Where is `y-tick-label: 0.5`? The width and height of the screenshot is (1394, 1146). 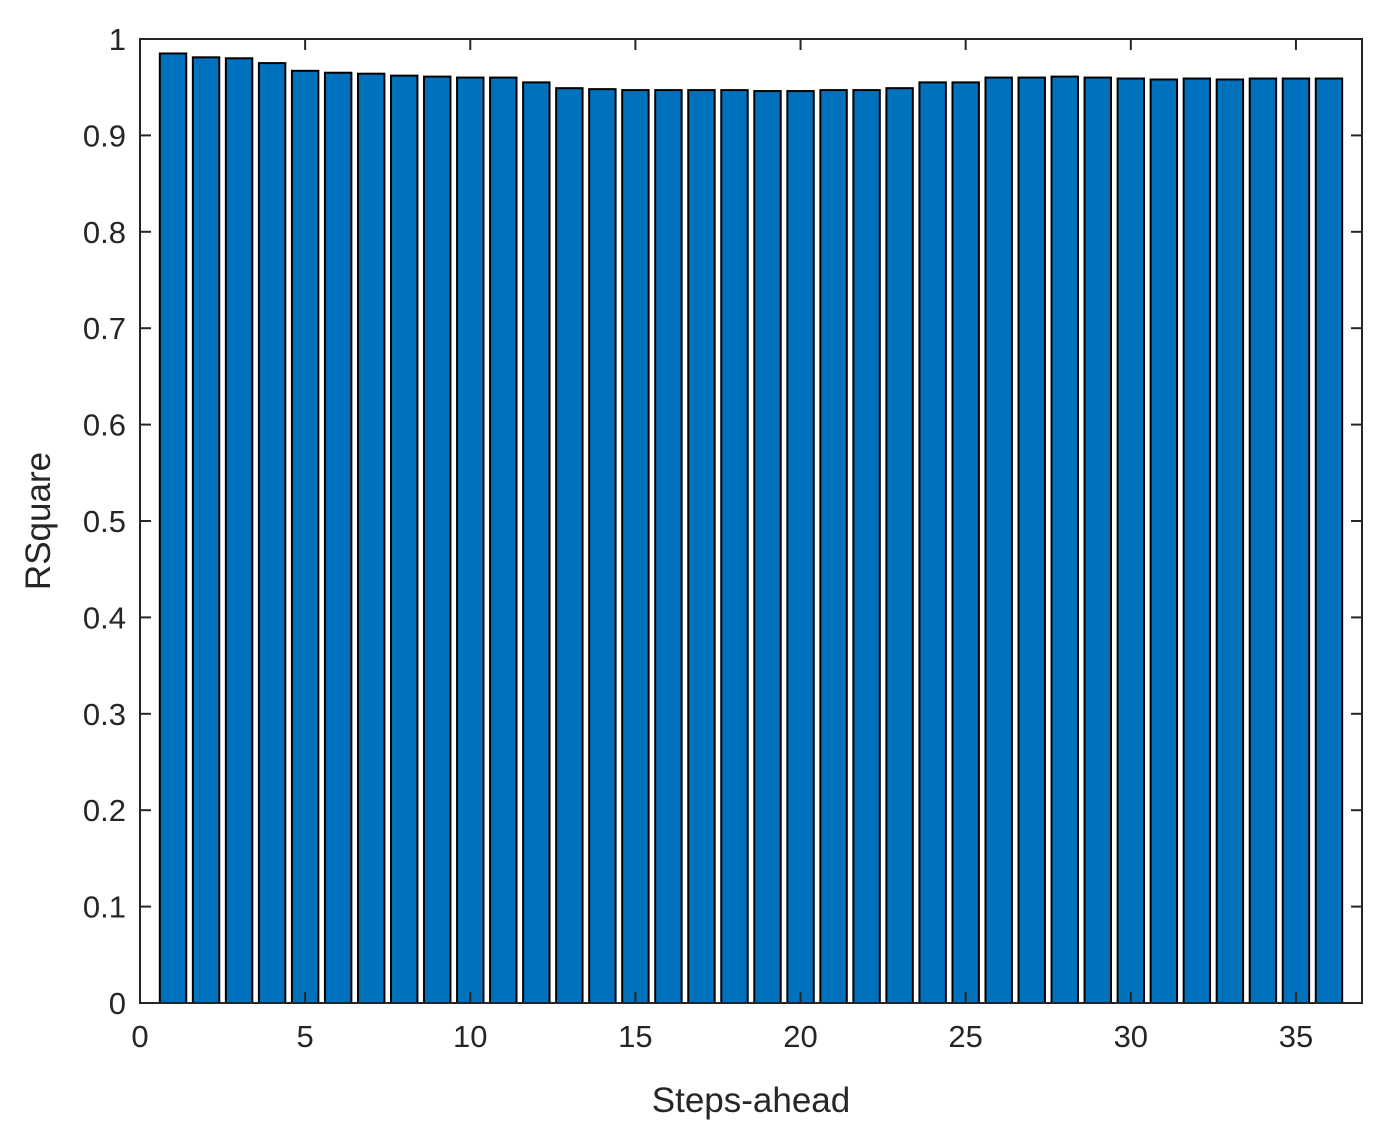 y-tick-label: 0.5 is located at coordinates (104, 521).